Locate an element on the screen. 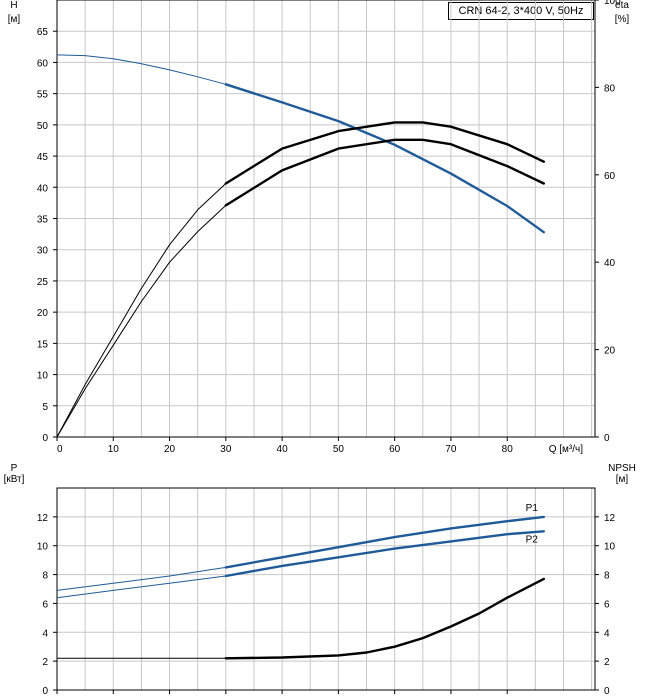  series-label-p2: P2 is located at coordinates (532, 539).